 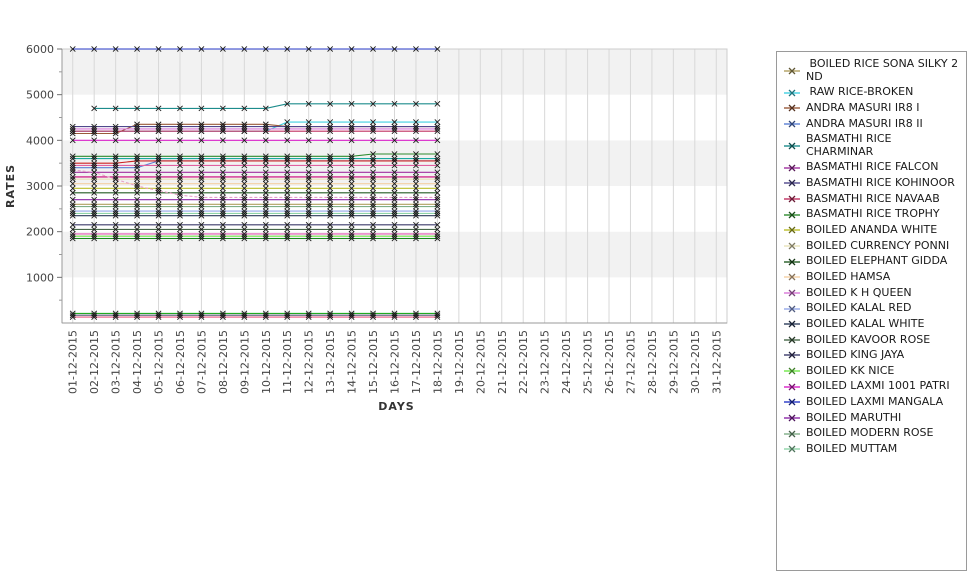 I want to click on legend-item: BOILED ANANDA WHITE, so click(x=872, y=230).